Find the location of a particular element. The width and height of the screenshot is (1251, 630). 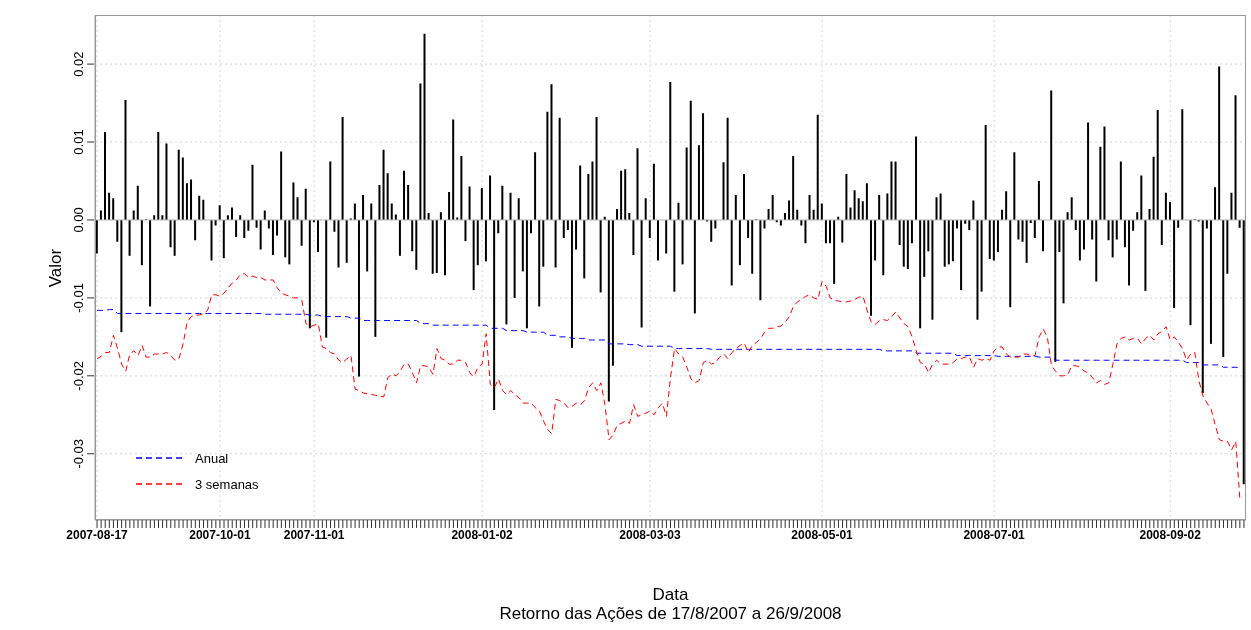

legend-label: 3 semanas is located at coordinates (227, 484).